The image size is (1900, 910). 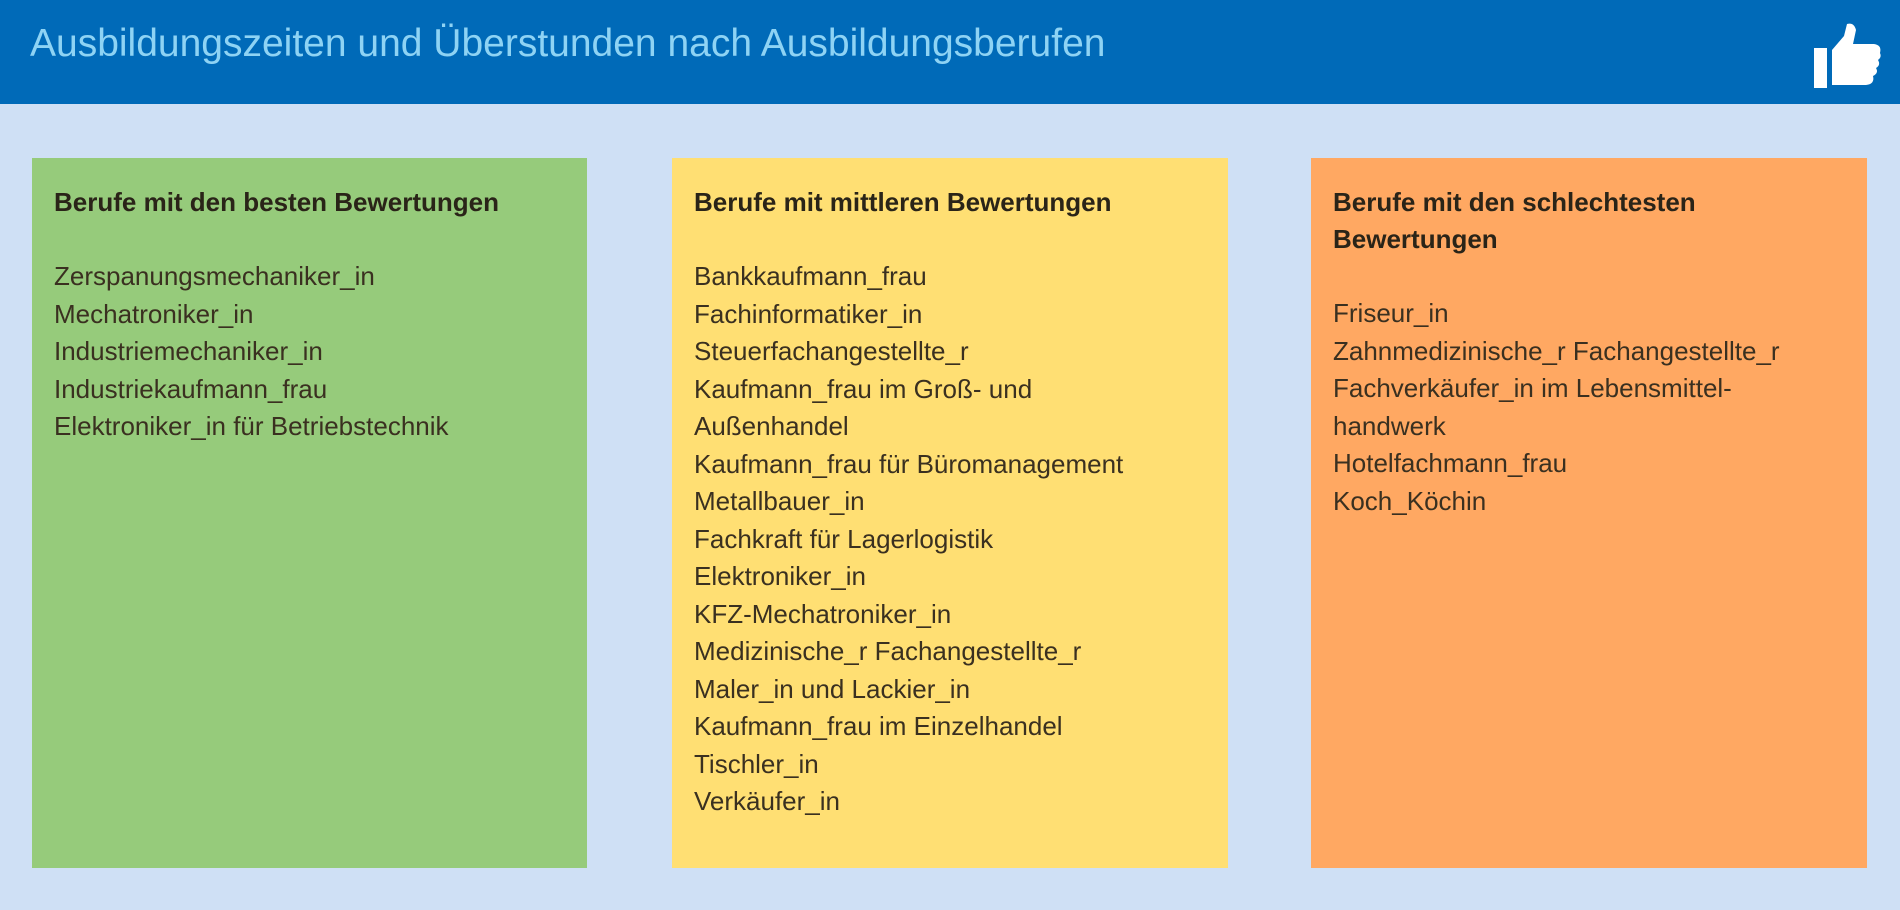 What do you see at coordinates (1556, 350) in the screenshot?
I see `list-item: Zahnmedizinische_r Fachangestellte_r` at bounding box center [1556, 350].